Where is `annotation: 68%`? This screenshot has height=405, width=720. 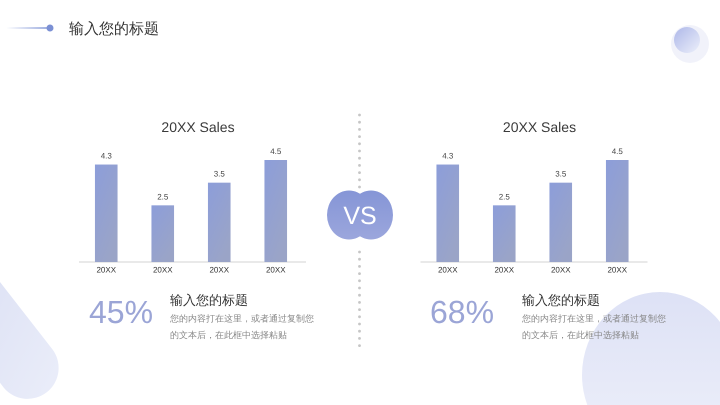 annotation: 68% is located at coordinates (462, 312).